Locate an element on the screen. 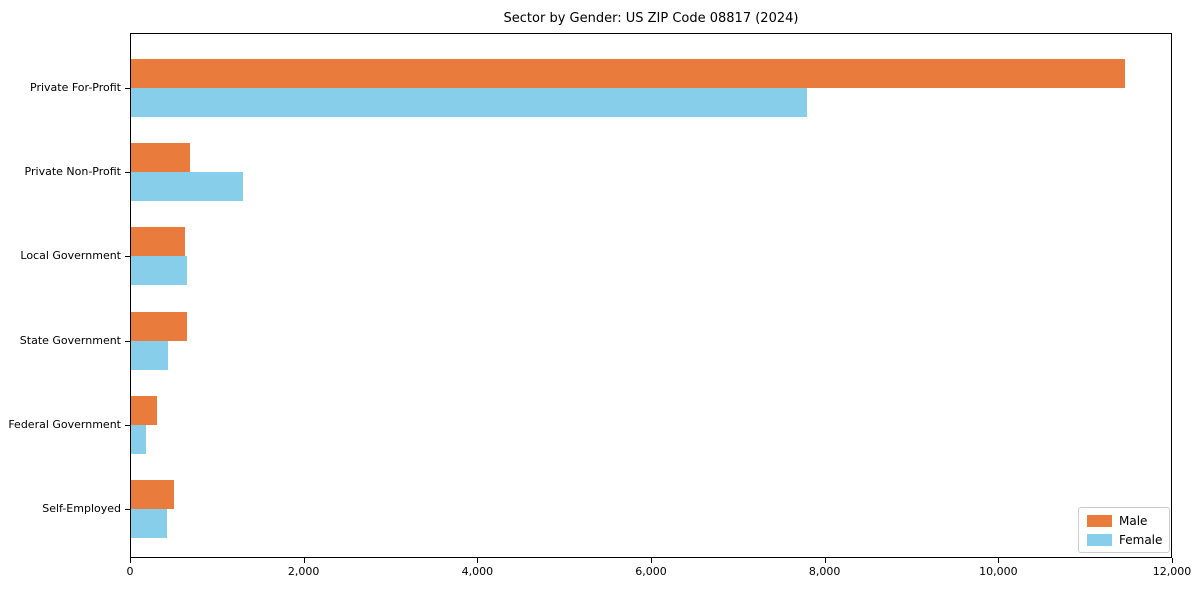 This screenshot has height=600, width=1200. legend-label-female: Female is located at coordinates (1141, 539).